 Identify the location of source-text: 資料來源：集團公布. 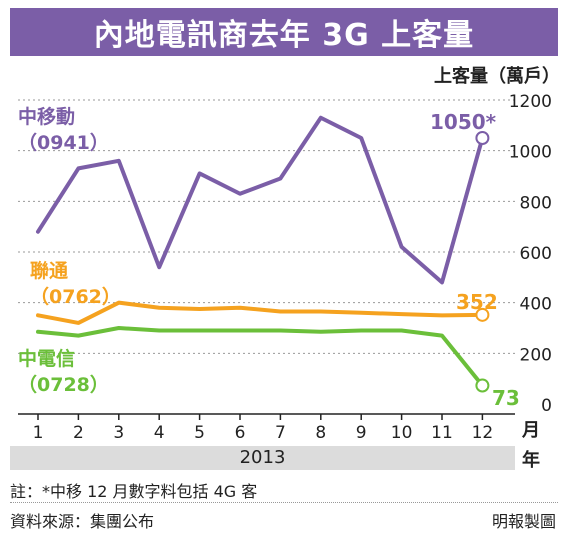
(82, 521).